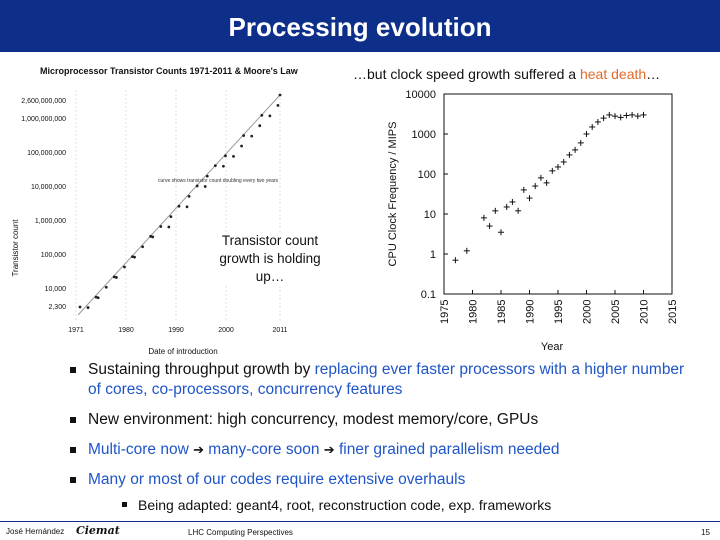  Describe the element at coordinates (447, 449) in the screenshot. I see `bullet-text: finer grained parallelism needed` at that location.